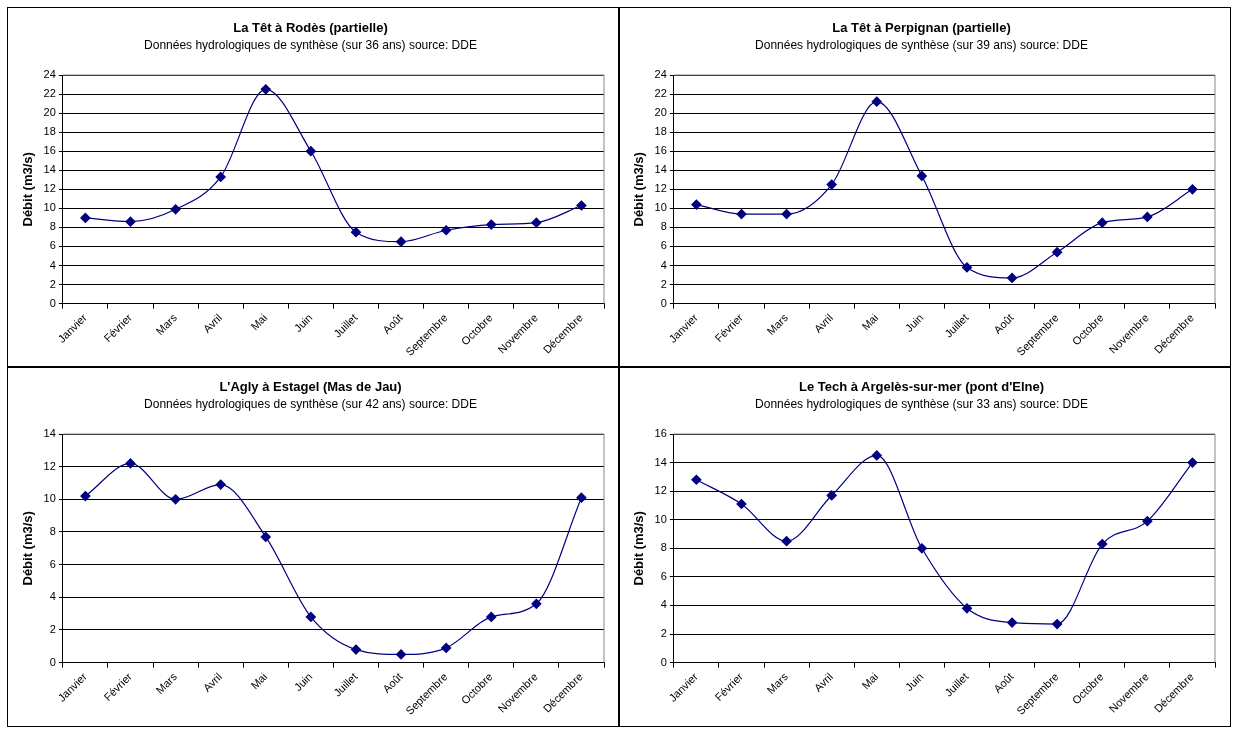  I want to click on chart-title: La Têt à Rodès (partielle), so click(310, 28).